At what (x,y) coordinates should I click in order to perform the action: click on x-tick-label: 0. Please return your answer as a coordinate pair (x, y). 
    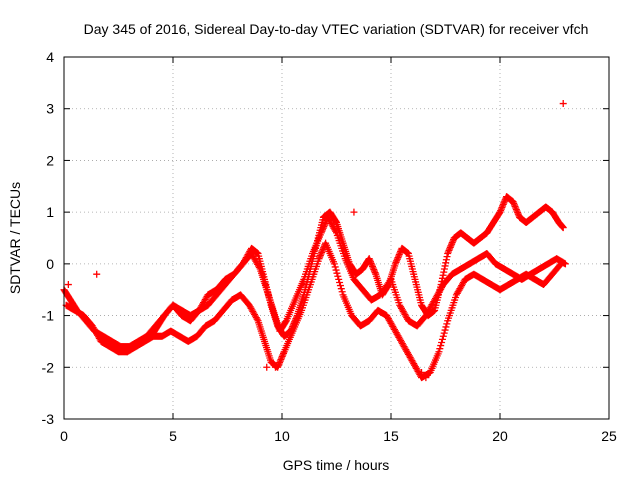
    Looking at the image, I should click on (64, 436).